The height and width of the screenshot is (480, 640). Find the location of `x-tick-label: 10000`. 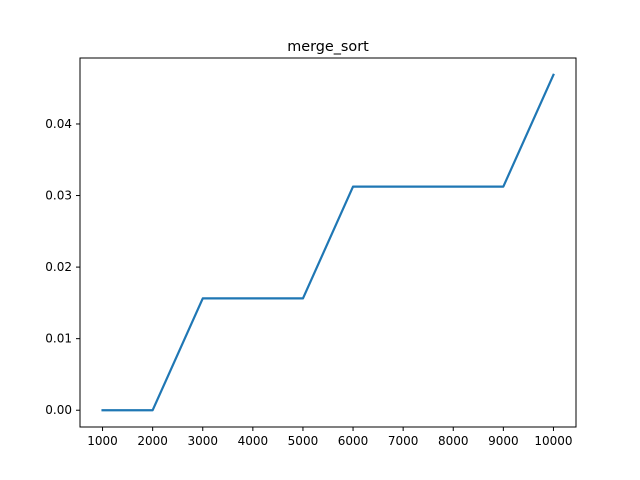

x-tick-label: 10000 is located at coordinates (553, 441).